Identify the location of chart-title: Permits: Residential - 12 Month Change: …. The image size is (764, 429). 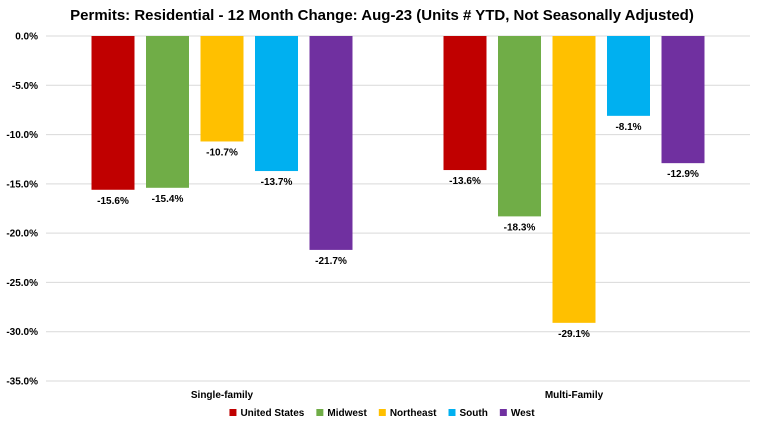
(382, 15).